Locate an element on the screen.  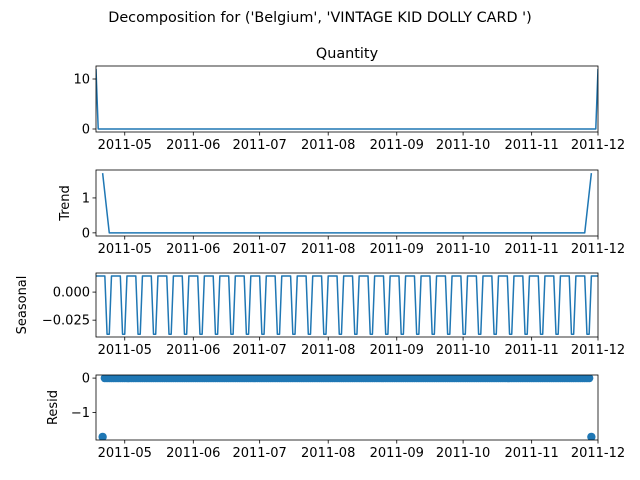
y-axis-label: Resid is located at coordinates (53, 407).